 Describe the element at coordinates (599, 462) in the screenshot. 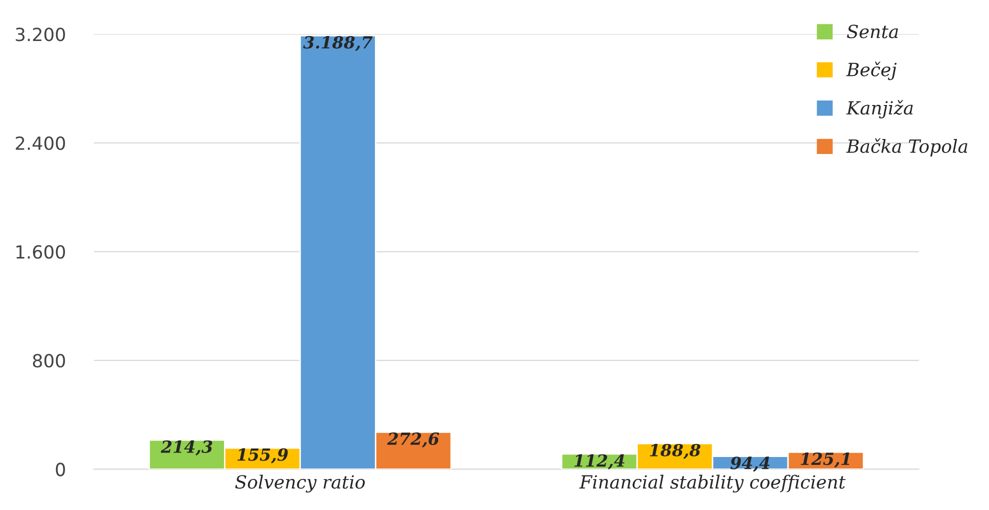

I see `data-label: 112,4` at that location.